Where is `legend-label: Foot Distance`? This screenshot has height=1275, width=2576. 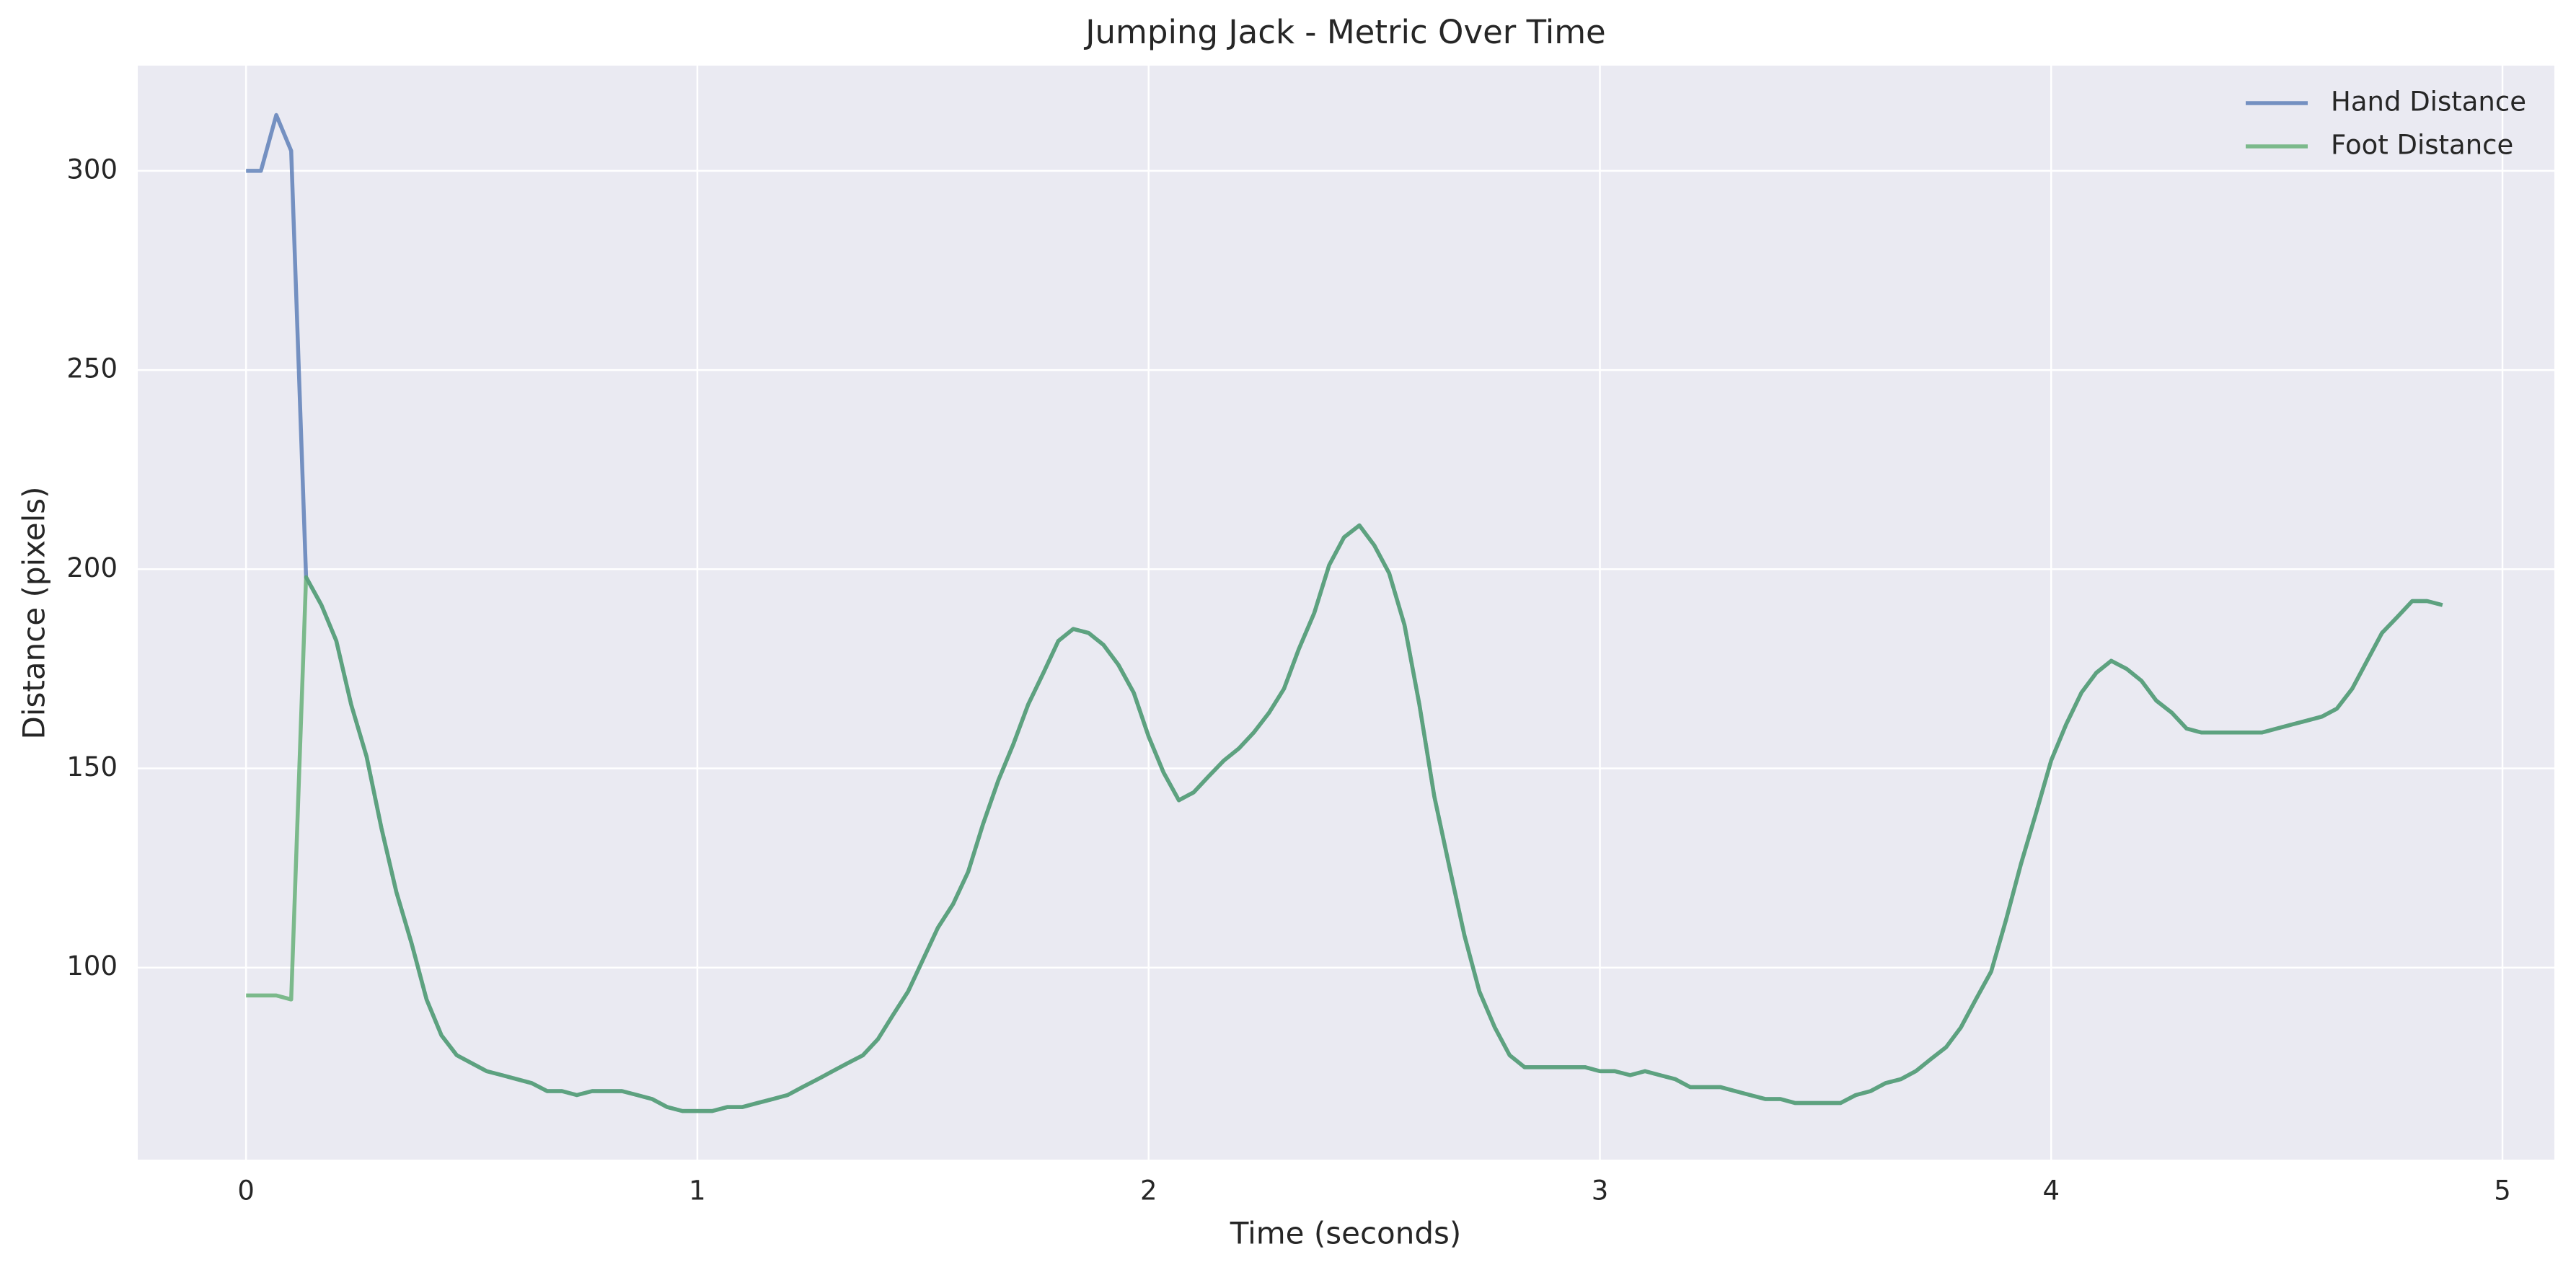
legend-label: Foot Distance is located at coordinates (2422, 145).